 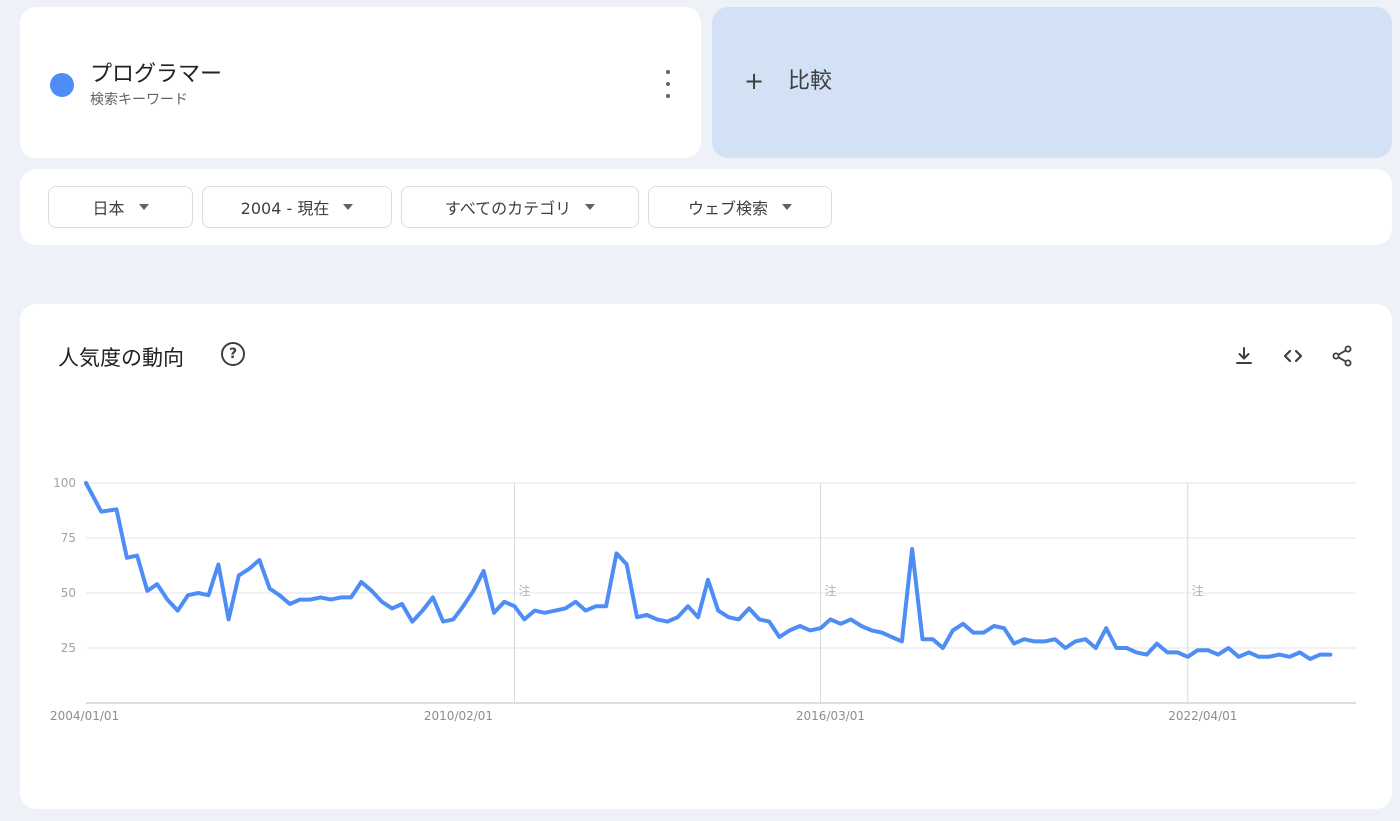 I want to click on x-tick-label: 2016/03/01, so click(x=830, y=716).